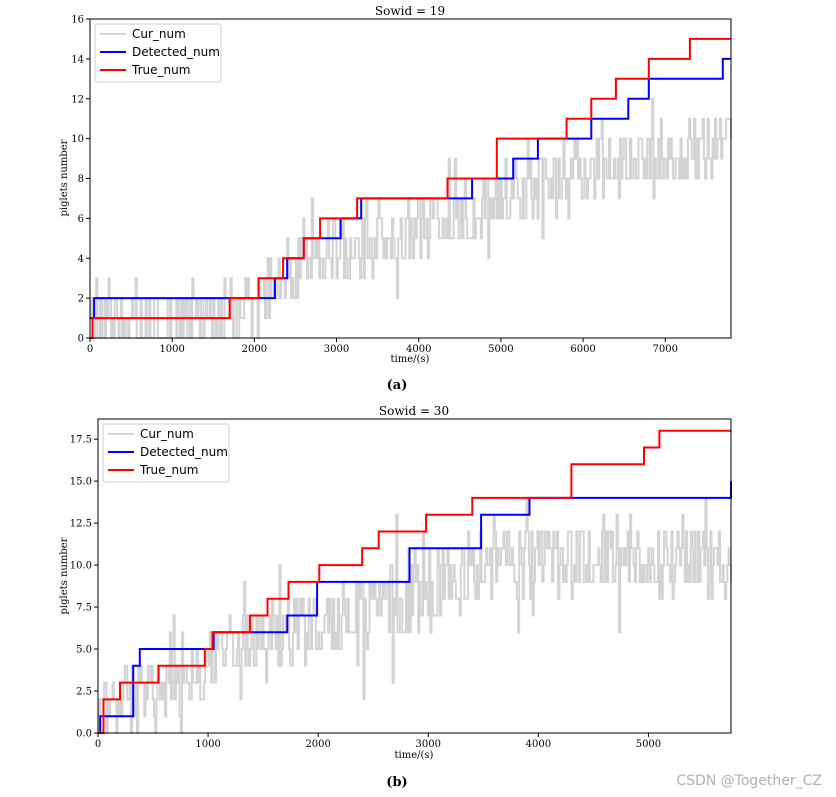 The width and height of the screenshot is (836, 797). Describe the element at coordinates (81, 259) in the screenshot. I see `y-tick-label: 4` at that location.